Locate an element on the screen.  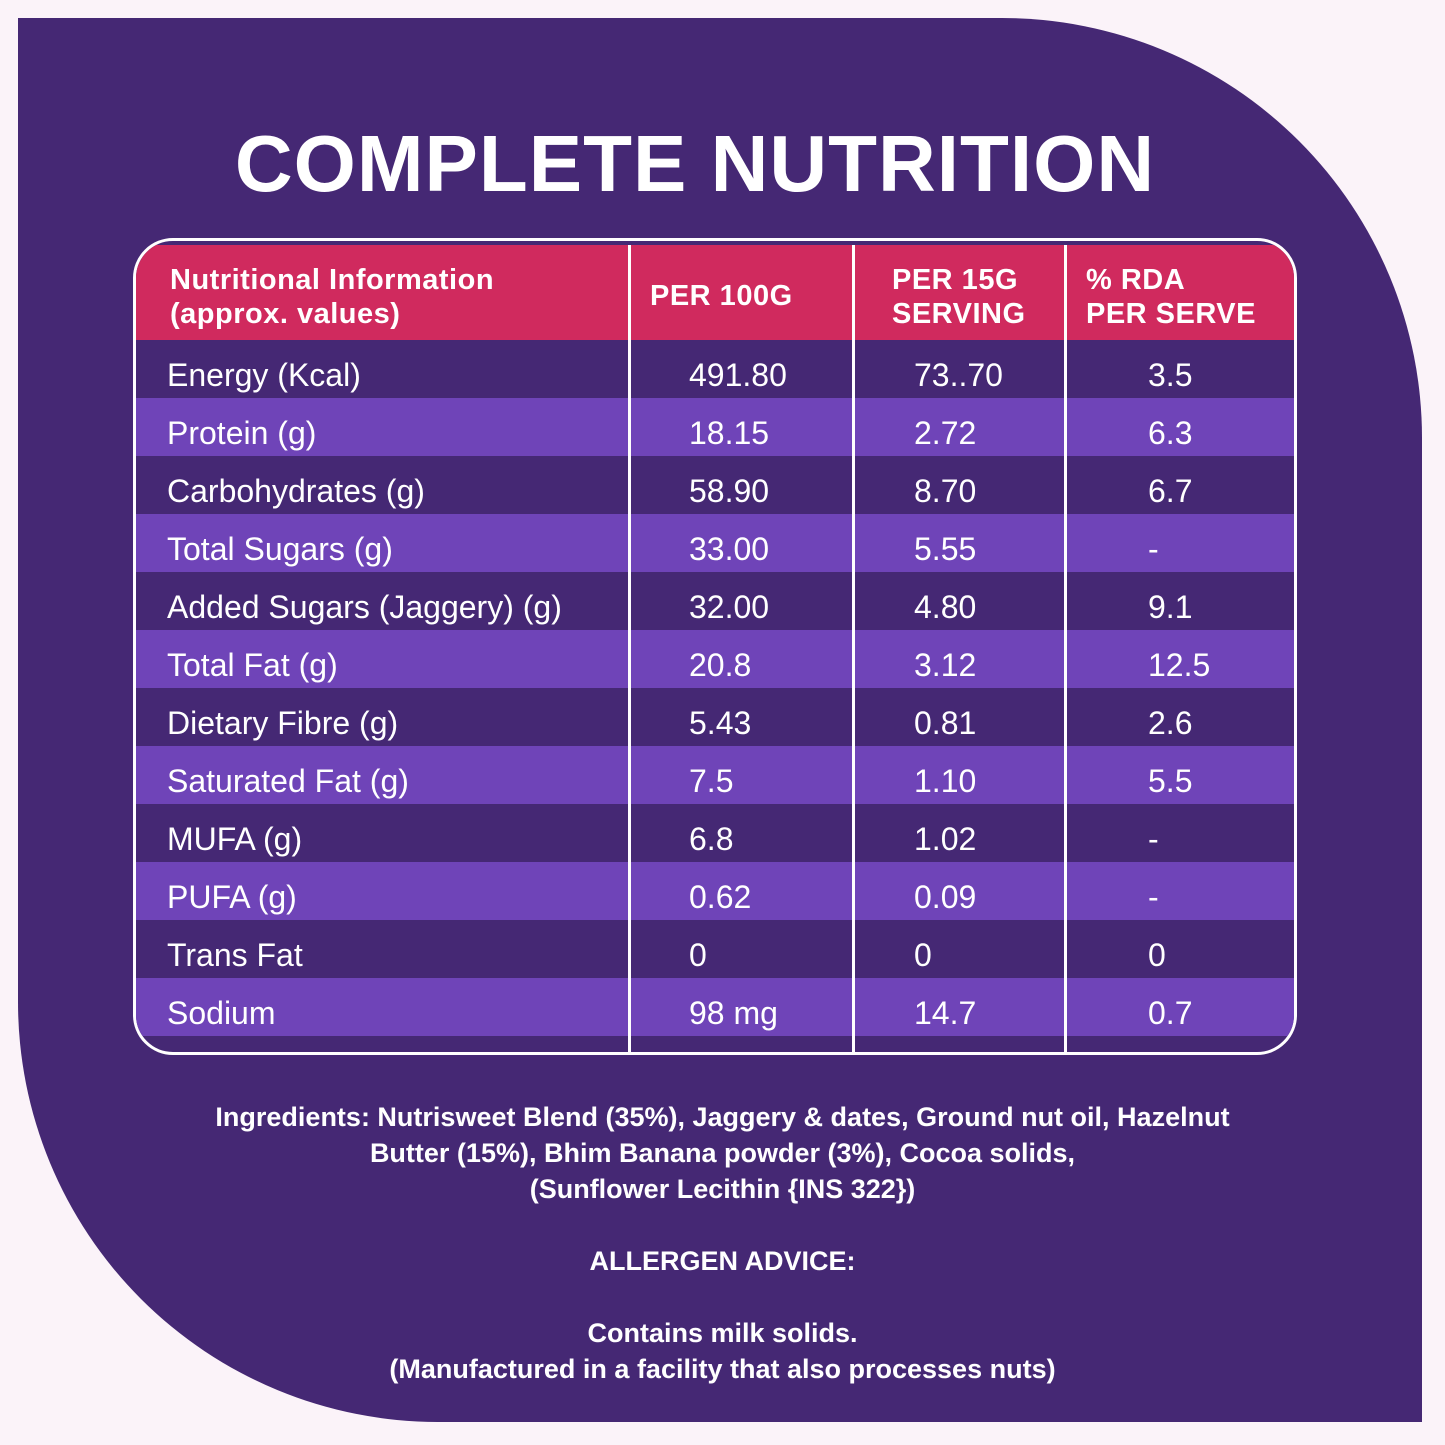
allergen-line: Contains milk solids. is located at coordinates (722, 1333).